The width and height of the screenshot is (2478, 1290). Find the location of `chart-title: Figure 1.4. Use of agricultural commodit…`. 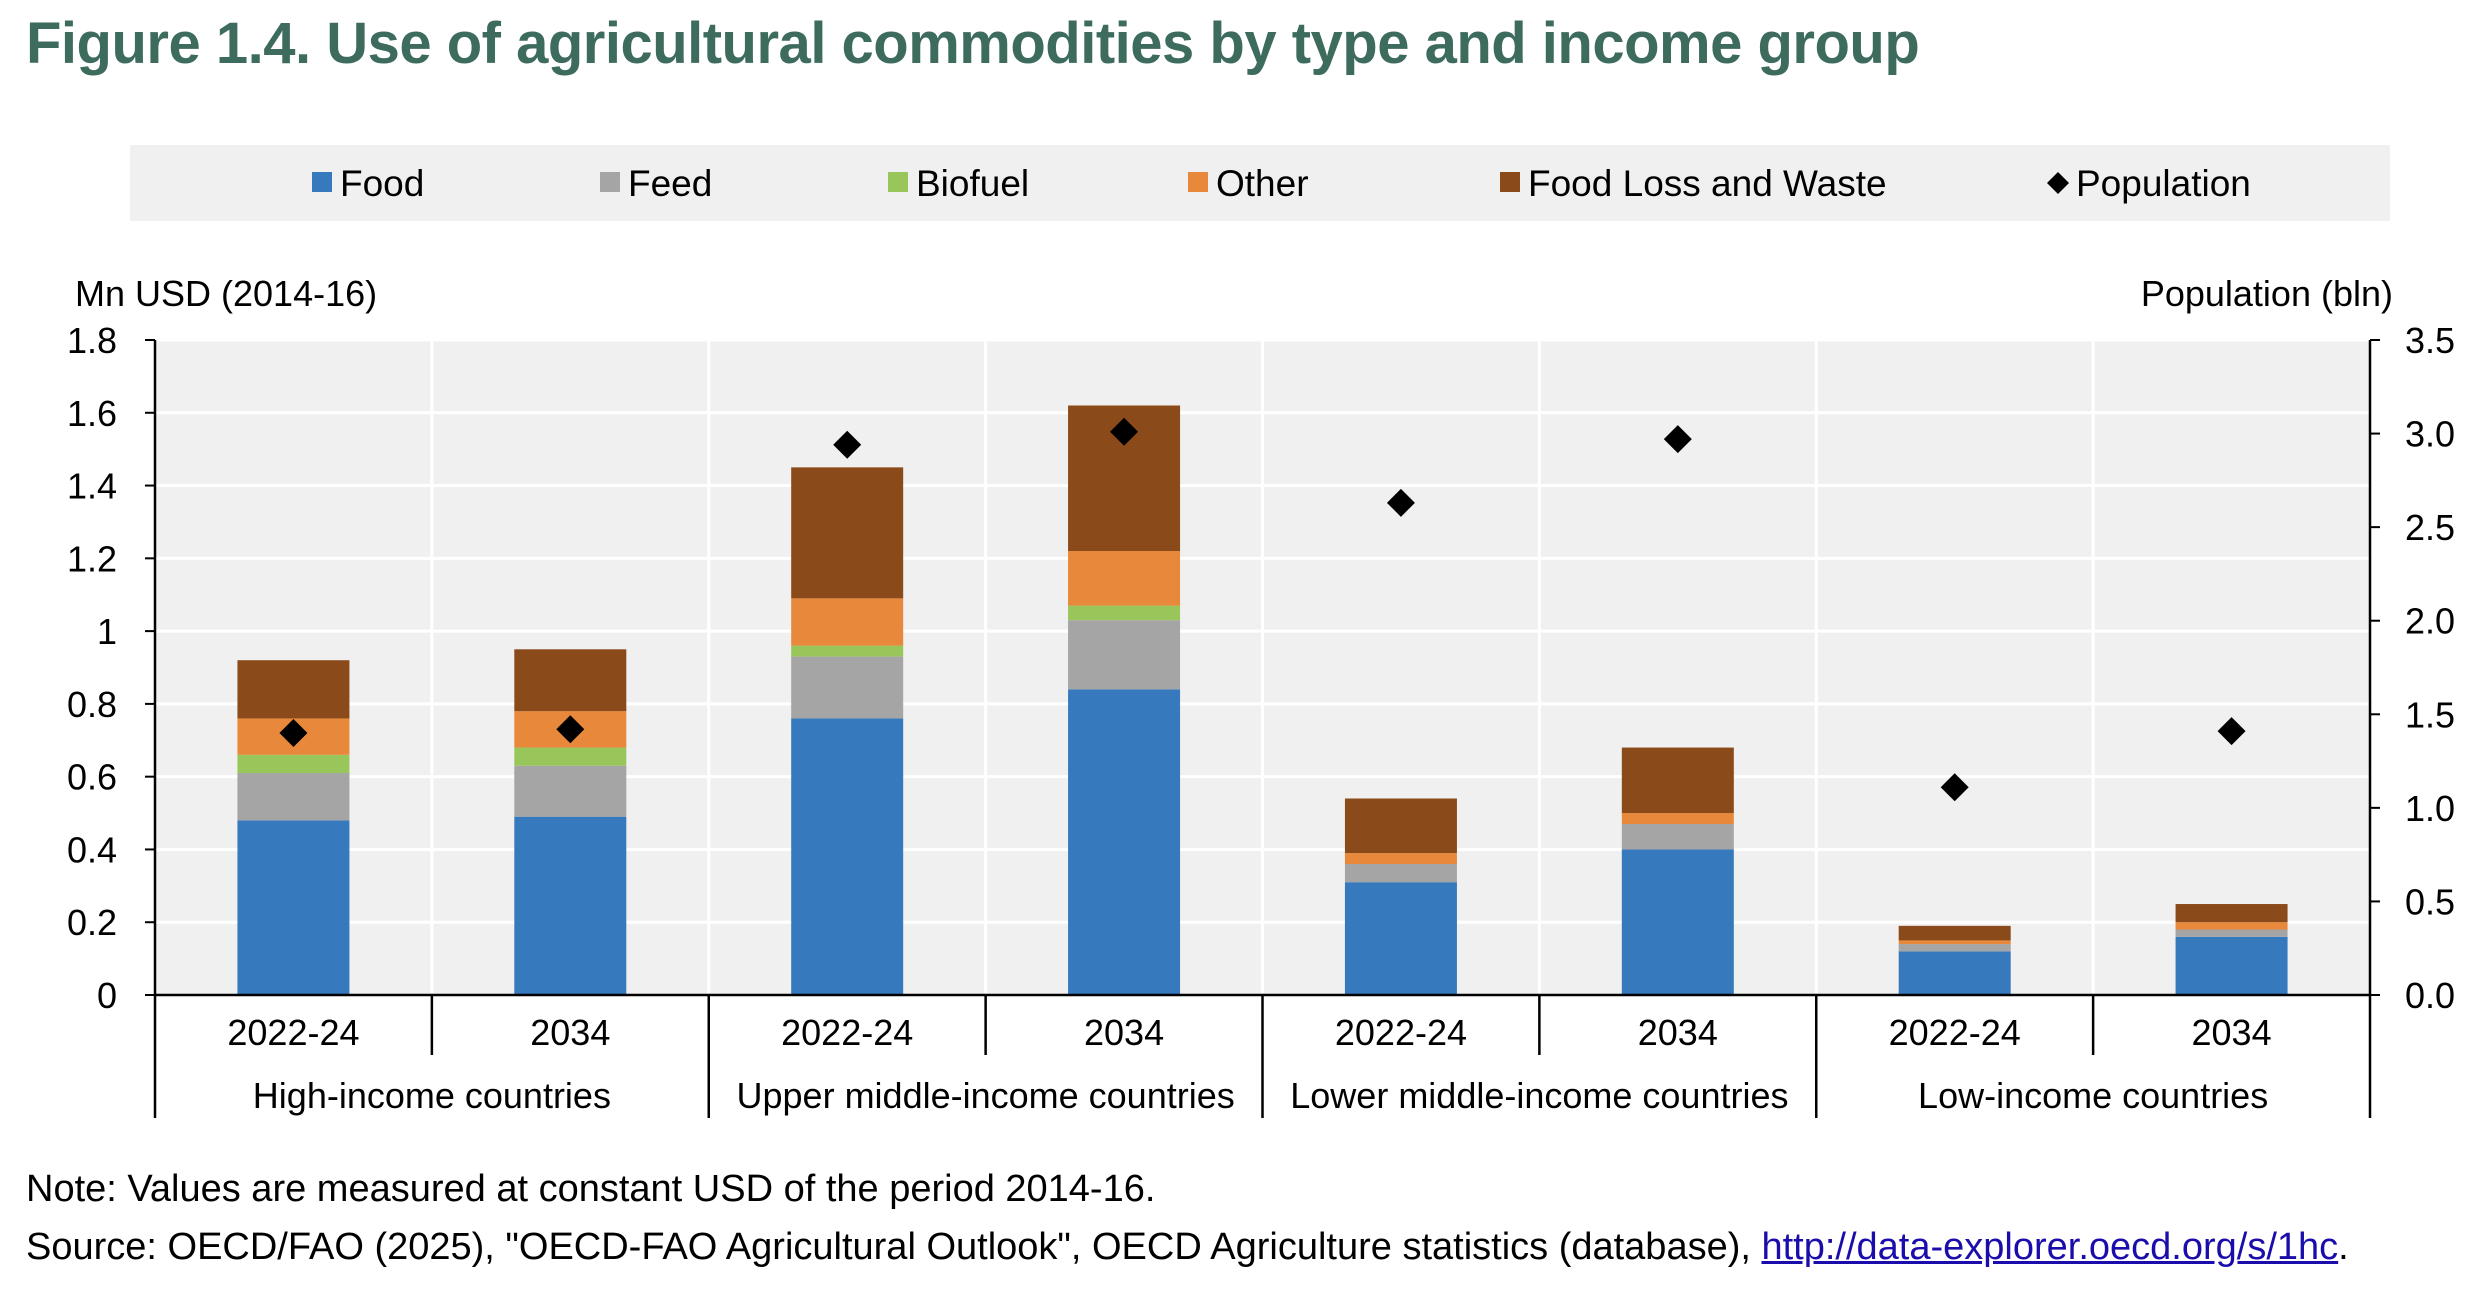

chart-title: Figure 1.4. Use of agricultural commodit… is located at coordinates (973, 43).